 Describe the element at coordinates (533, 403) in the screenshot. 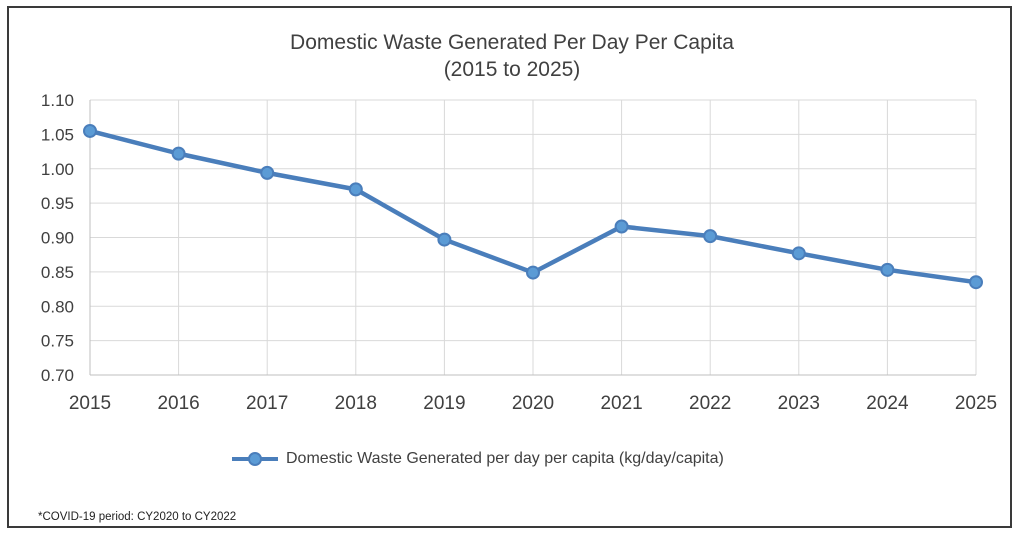

I see `x-tick-label: 2020` at that location.